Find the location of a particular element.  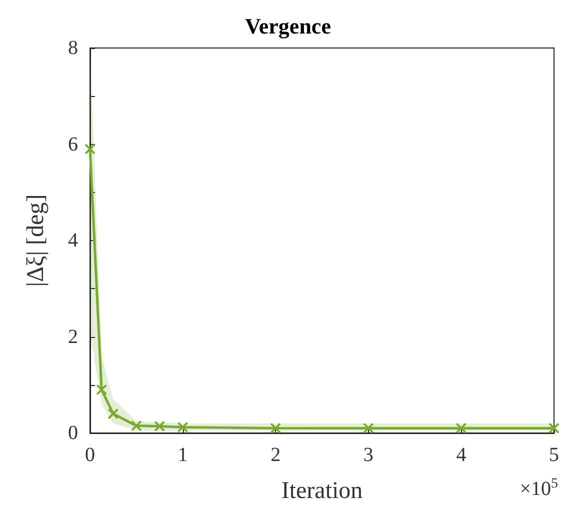

x-tick-label: 4 is located at coordinates (461, 455).